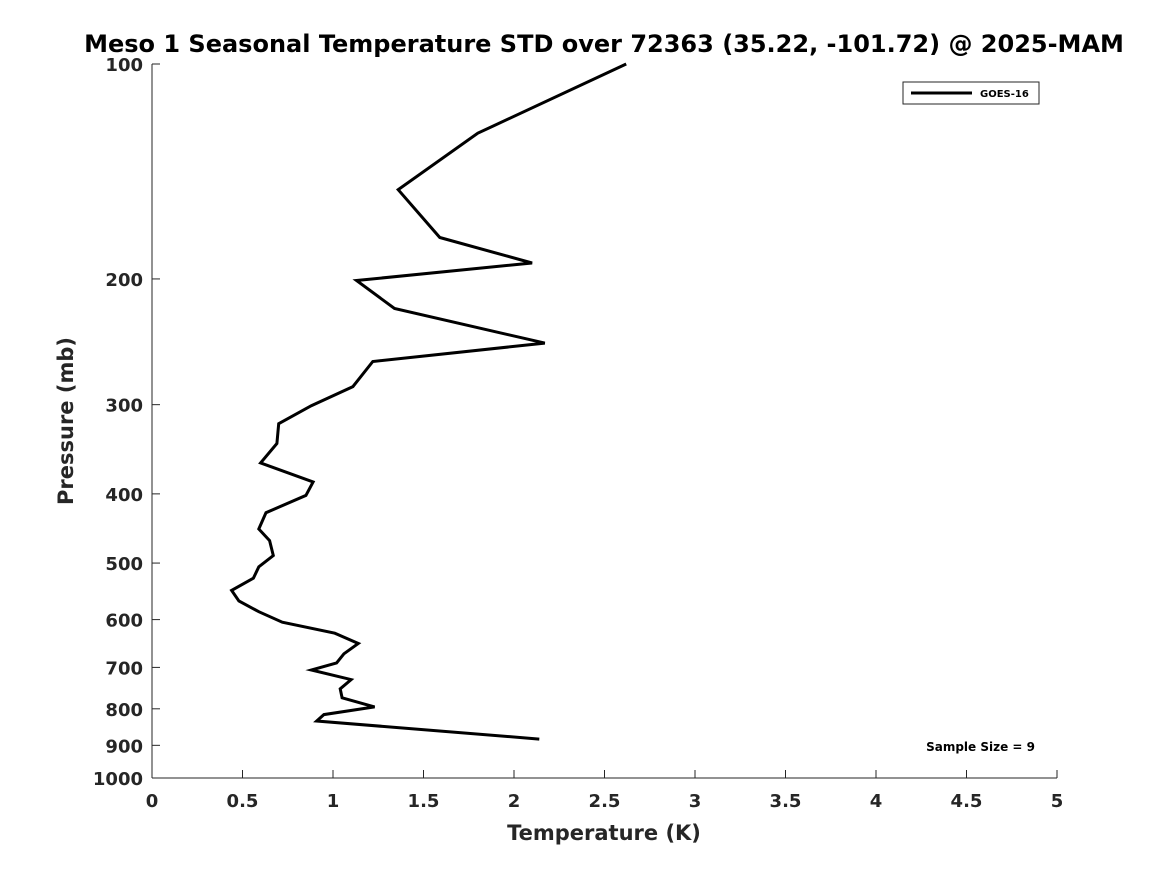 This screenshot has width=1167, height=875. What do you see at coordinates (1057, 801) in the screenshot?
I see `x-tick-label: 5` at bounding box center [1057, 801].